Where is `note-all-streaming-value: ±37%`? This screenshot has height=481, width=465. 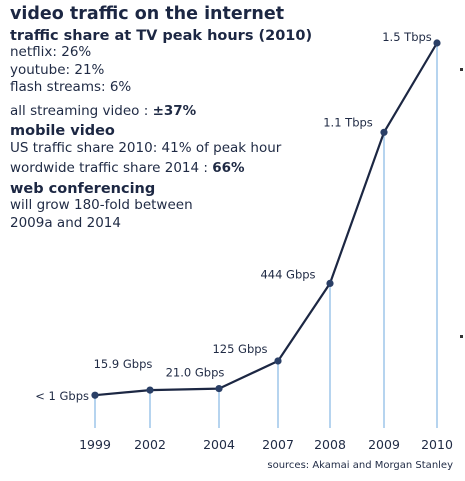
note-all-streaming-value: ±37% is located at coordinates (174, 110).